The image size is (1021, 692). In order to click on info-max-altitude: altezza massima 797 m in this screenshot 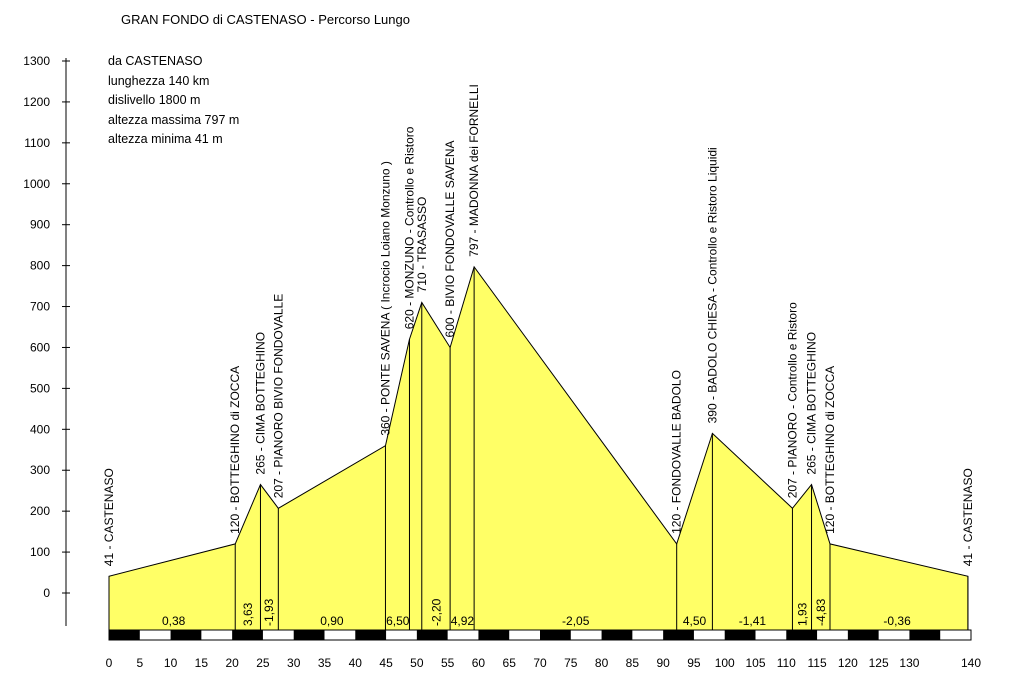, I will do `click(174, 119)`.